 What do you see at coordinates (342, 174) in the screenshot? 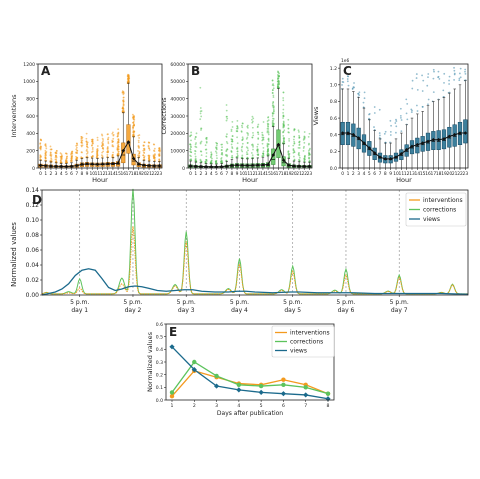
I see `x-tick-label: 0` at bounding box center [342, 174].